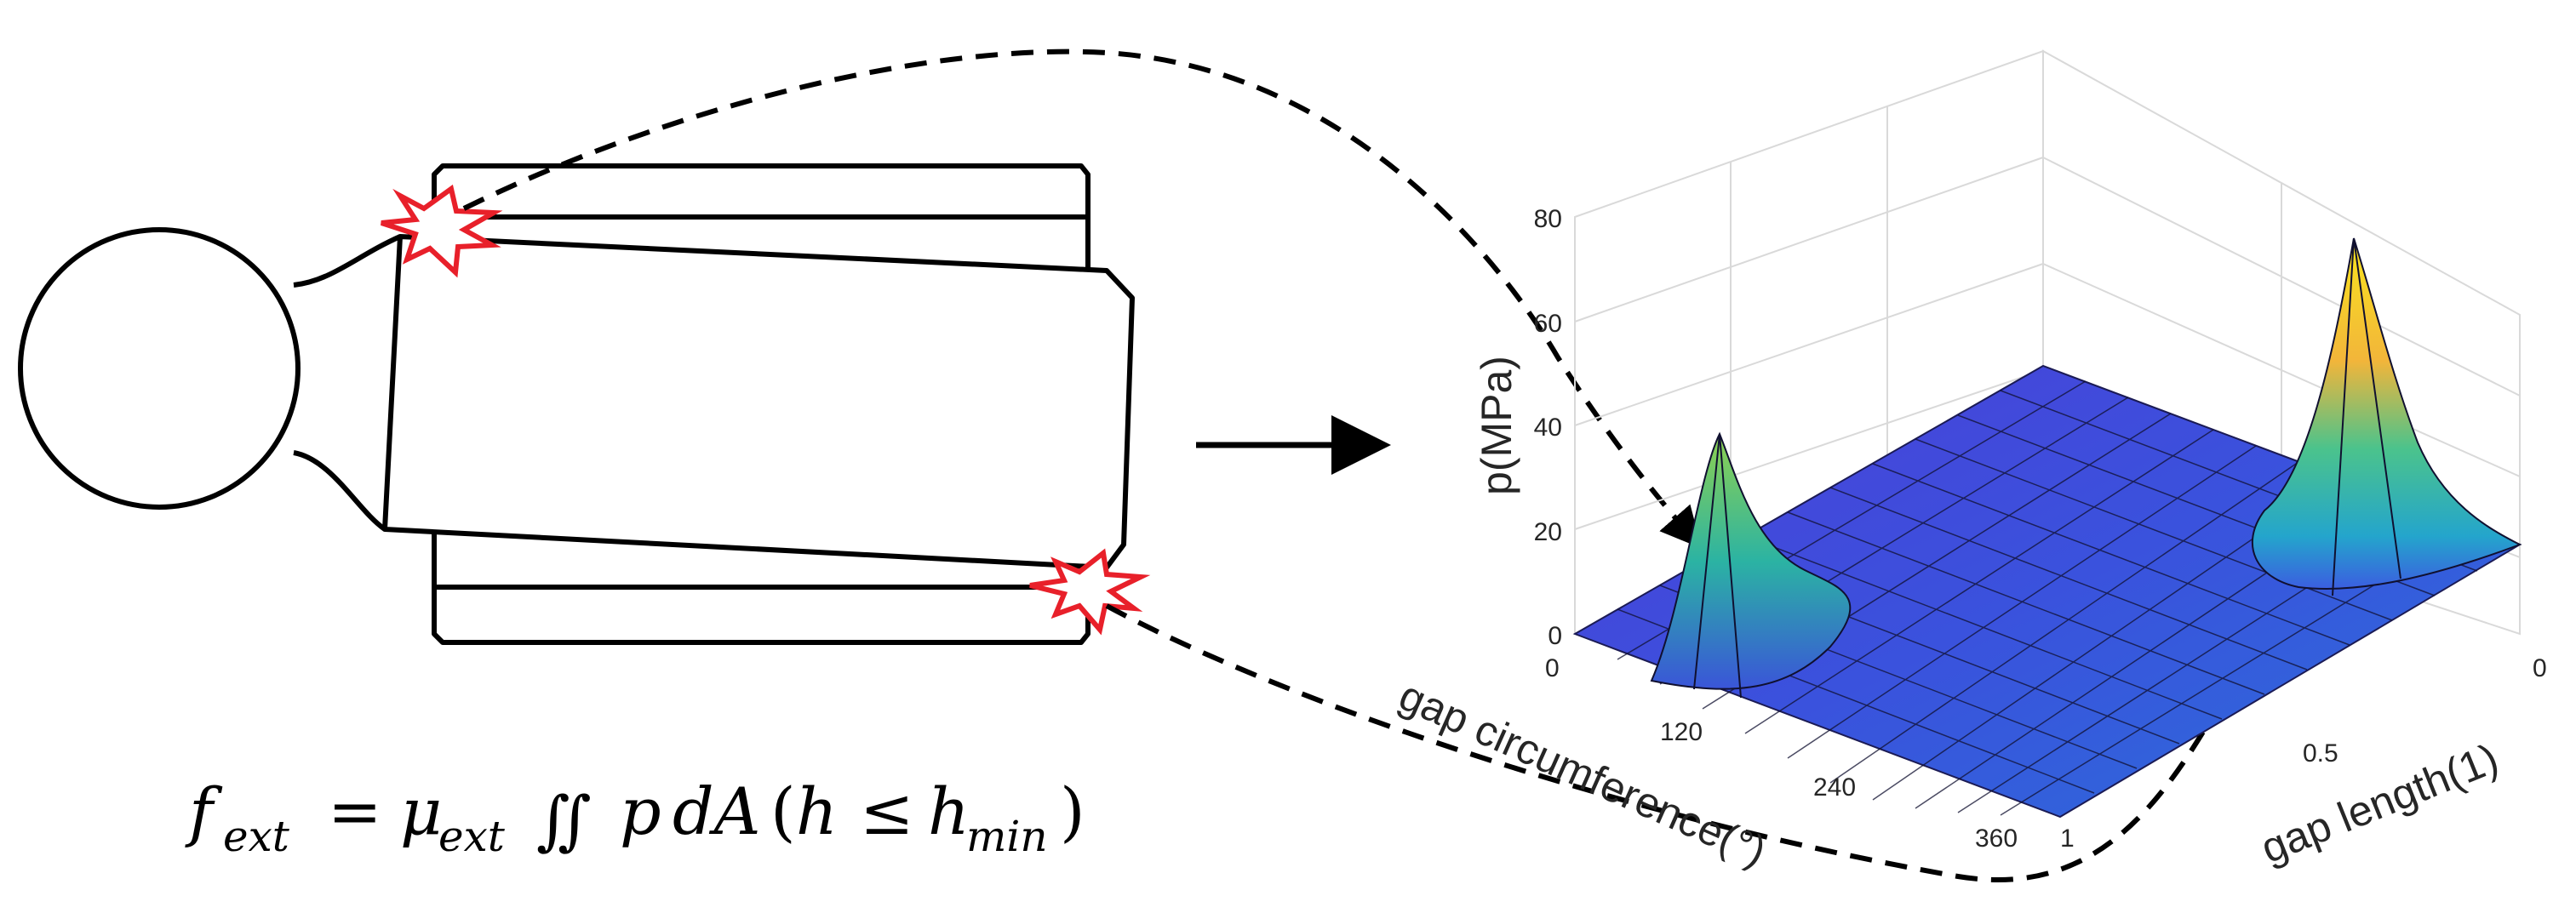  What do you see at coordinates (2320, 753) in the screenshot?
I see `y-tick: 0.5` at bounding box center [2320, 753].